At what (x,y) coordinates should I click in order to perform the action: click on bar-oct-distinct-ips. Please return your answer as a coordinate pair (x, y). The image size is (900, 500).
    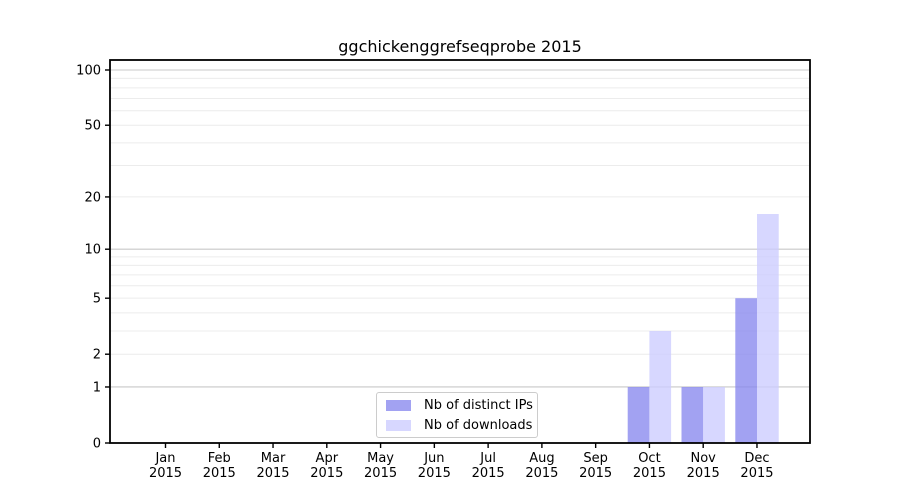
    Looking at the image, I should click on (638, 415).